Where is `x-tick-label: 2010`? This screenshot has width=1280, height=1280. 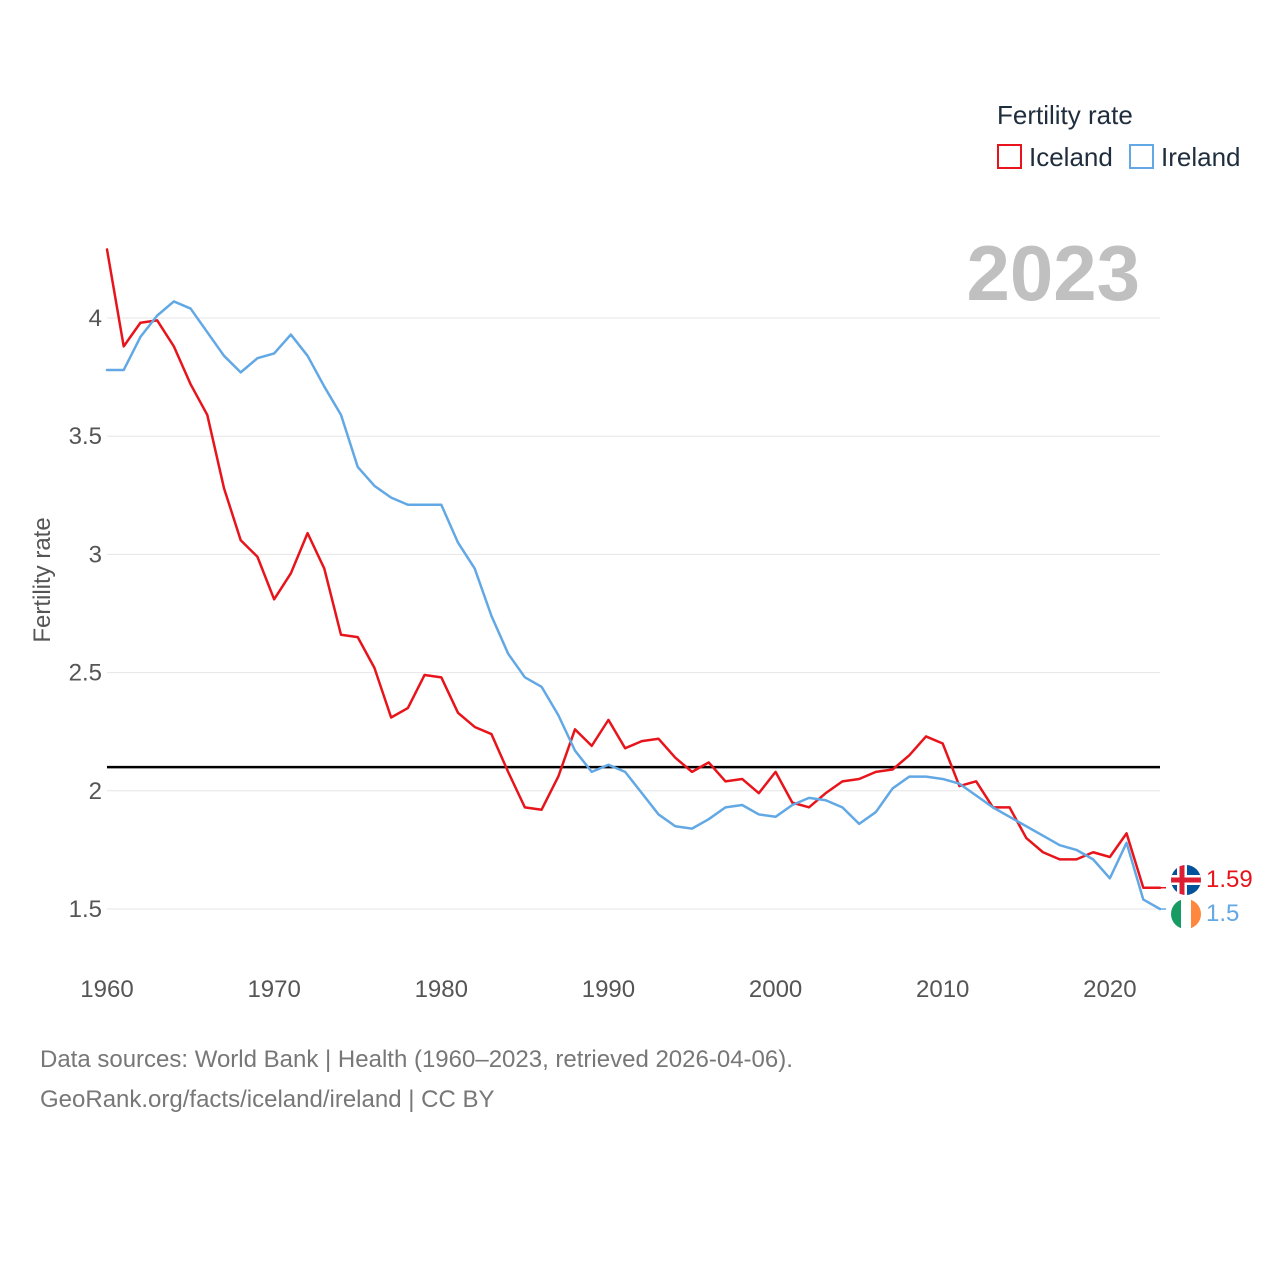 x-tick-label: 2010 is located at coordinates (942, 989).